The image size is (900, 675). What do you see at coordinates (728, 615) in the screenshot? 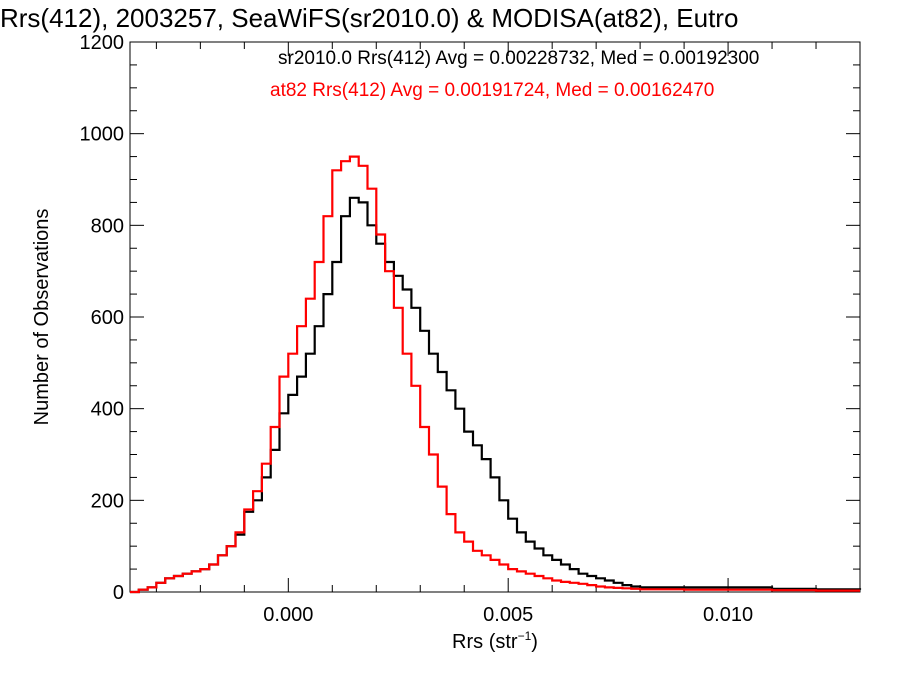
I see `x-tick-label: 0.010` at bounding box center [728, 615].